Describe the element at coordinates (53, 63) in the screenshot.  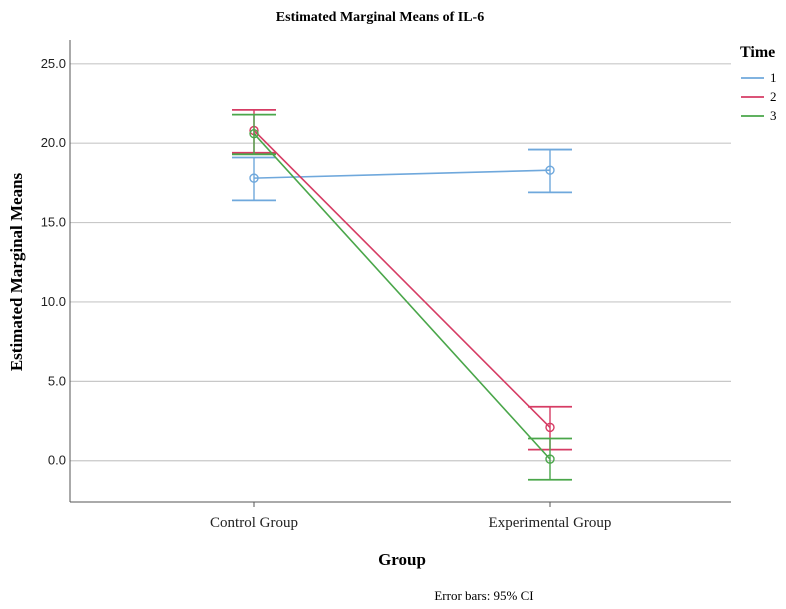
I see `y-tick-label: 25.0` at that location.